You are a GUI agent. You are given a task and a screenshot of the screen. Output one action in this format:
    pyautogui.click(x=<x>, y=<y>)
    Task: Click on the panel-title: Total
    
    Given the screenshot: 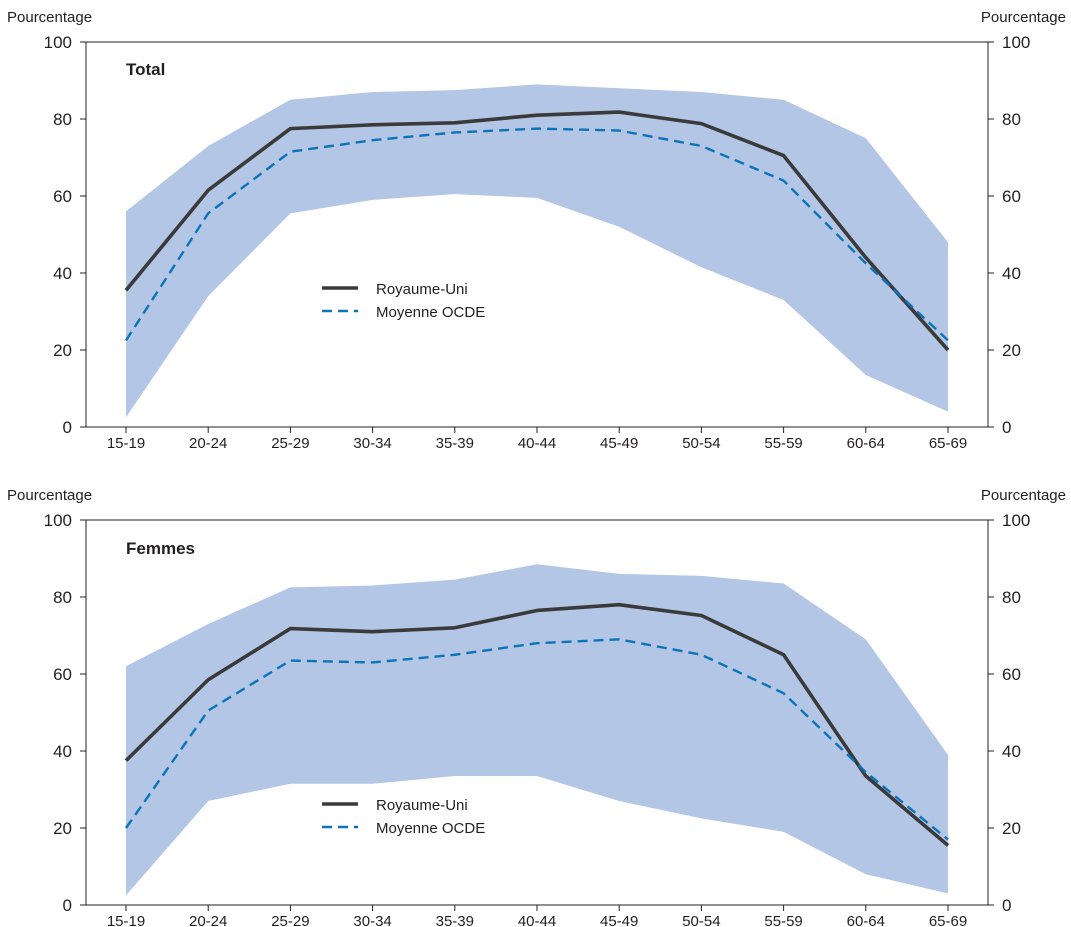 What is the action you would take?
    pyautogui.click(x=145, y=69)
    